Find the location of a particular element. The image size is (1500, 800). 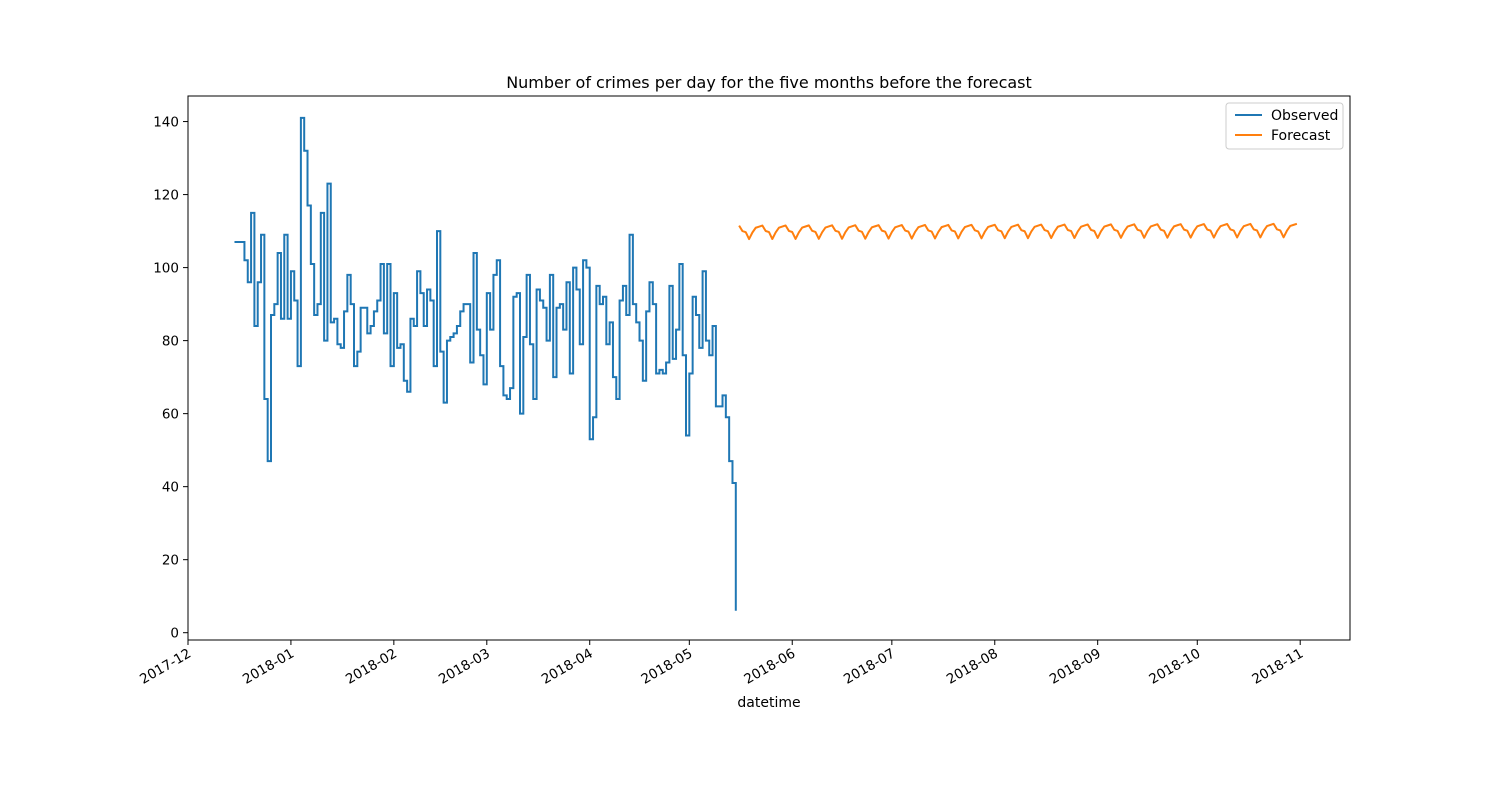

y-tick-label: 60 is located at coordinates (170, 415).